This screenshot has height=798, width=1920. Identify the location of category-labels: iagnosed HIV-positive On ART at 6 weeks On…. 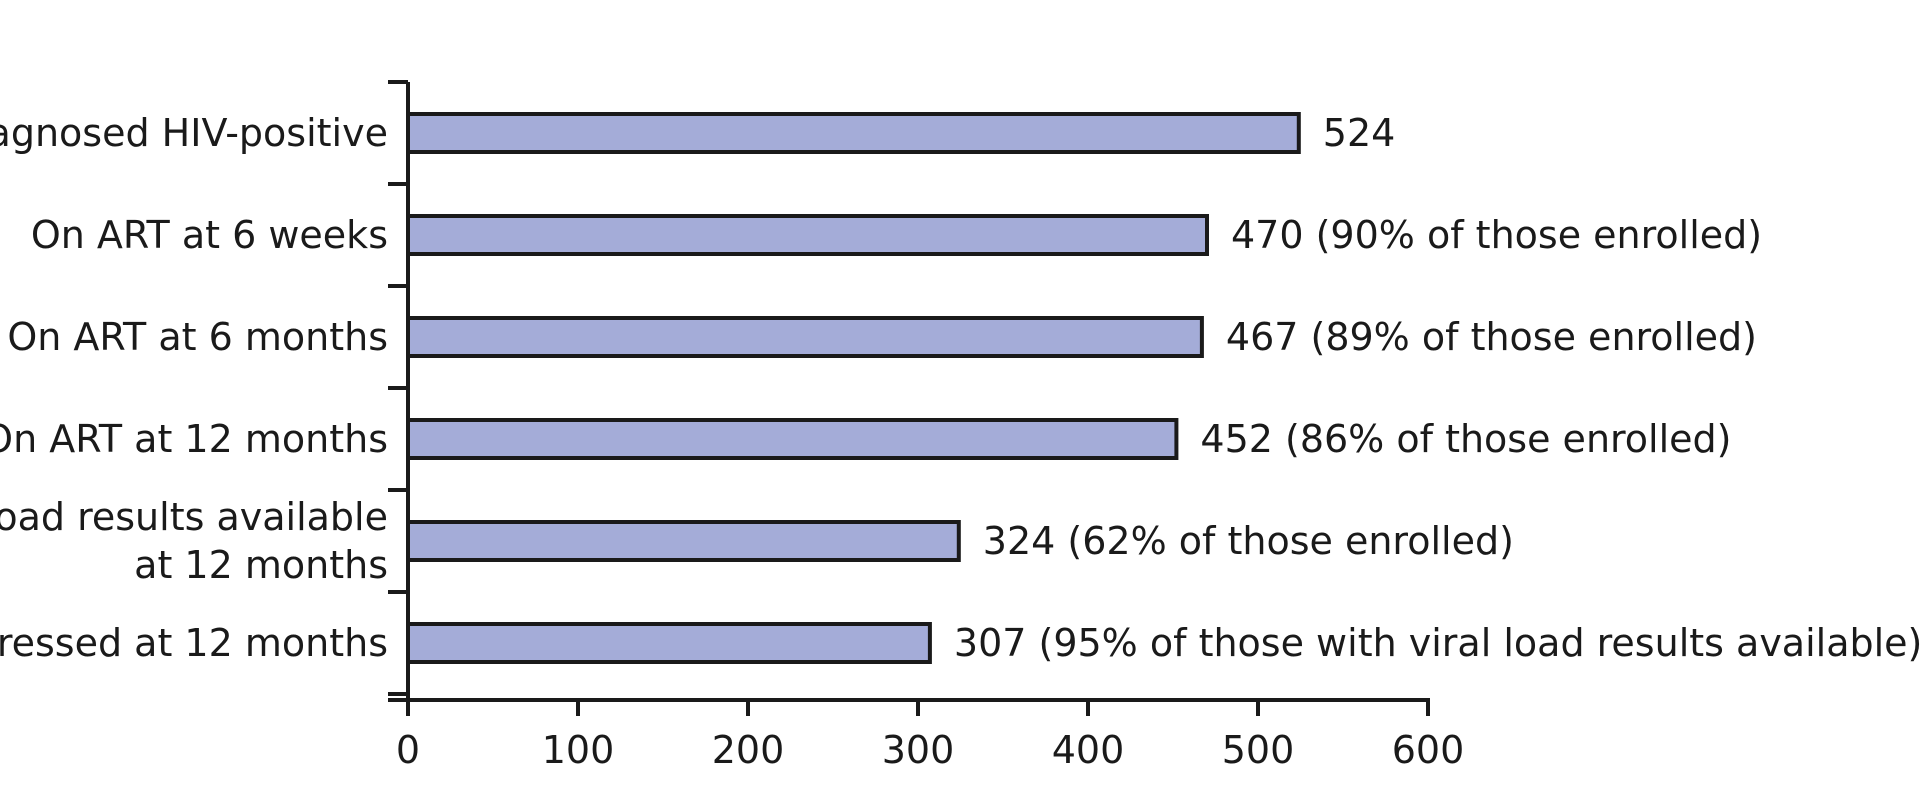
(194, 388).